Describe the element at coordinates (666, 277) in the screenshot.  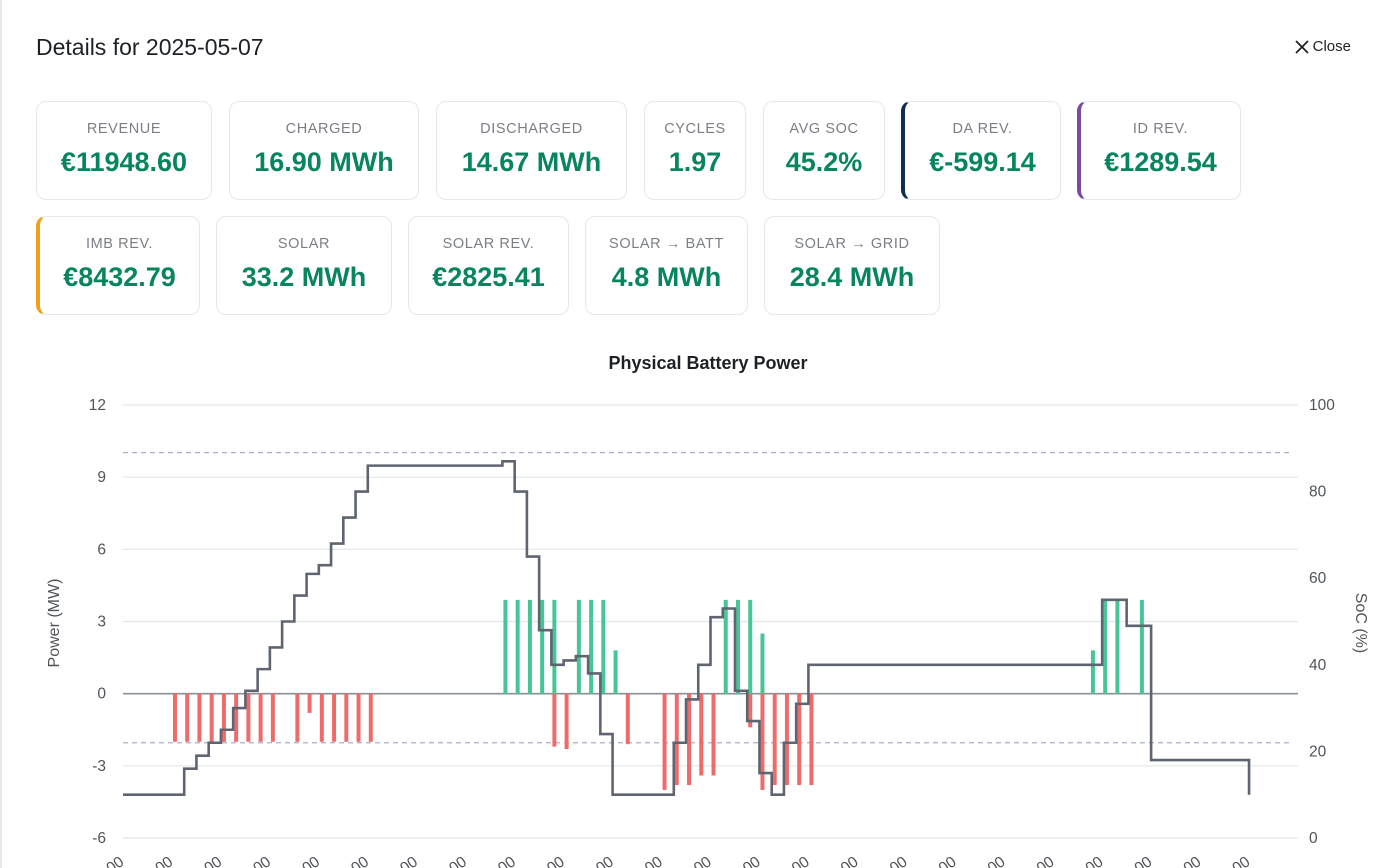
I see `metric-value: 4.8 MWh` at that location.